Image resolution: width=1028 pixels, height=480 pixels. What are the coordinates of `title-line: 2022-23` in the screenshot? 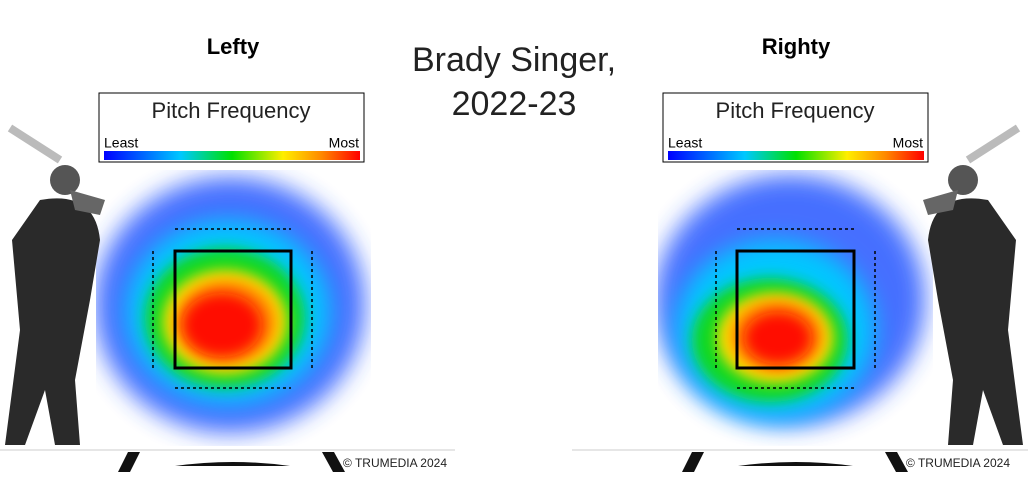 It's located at (514, 104).